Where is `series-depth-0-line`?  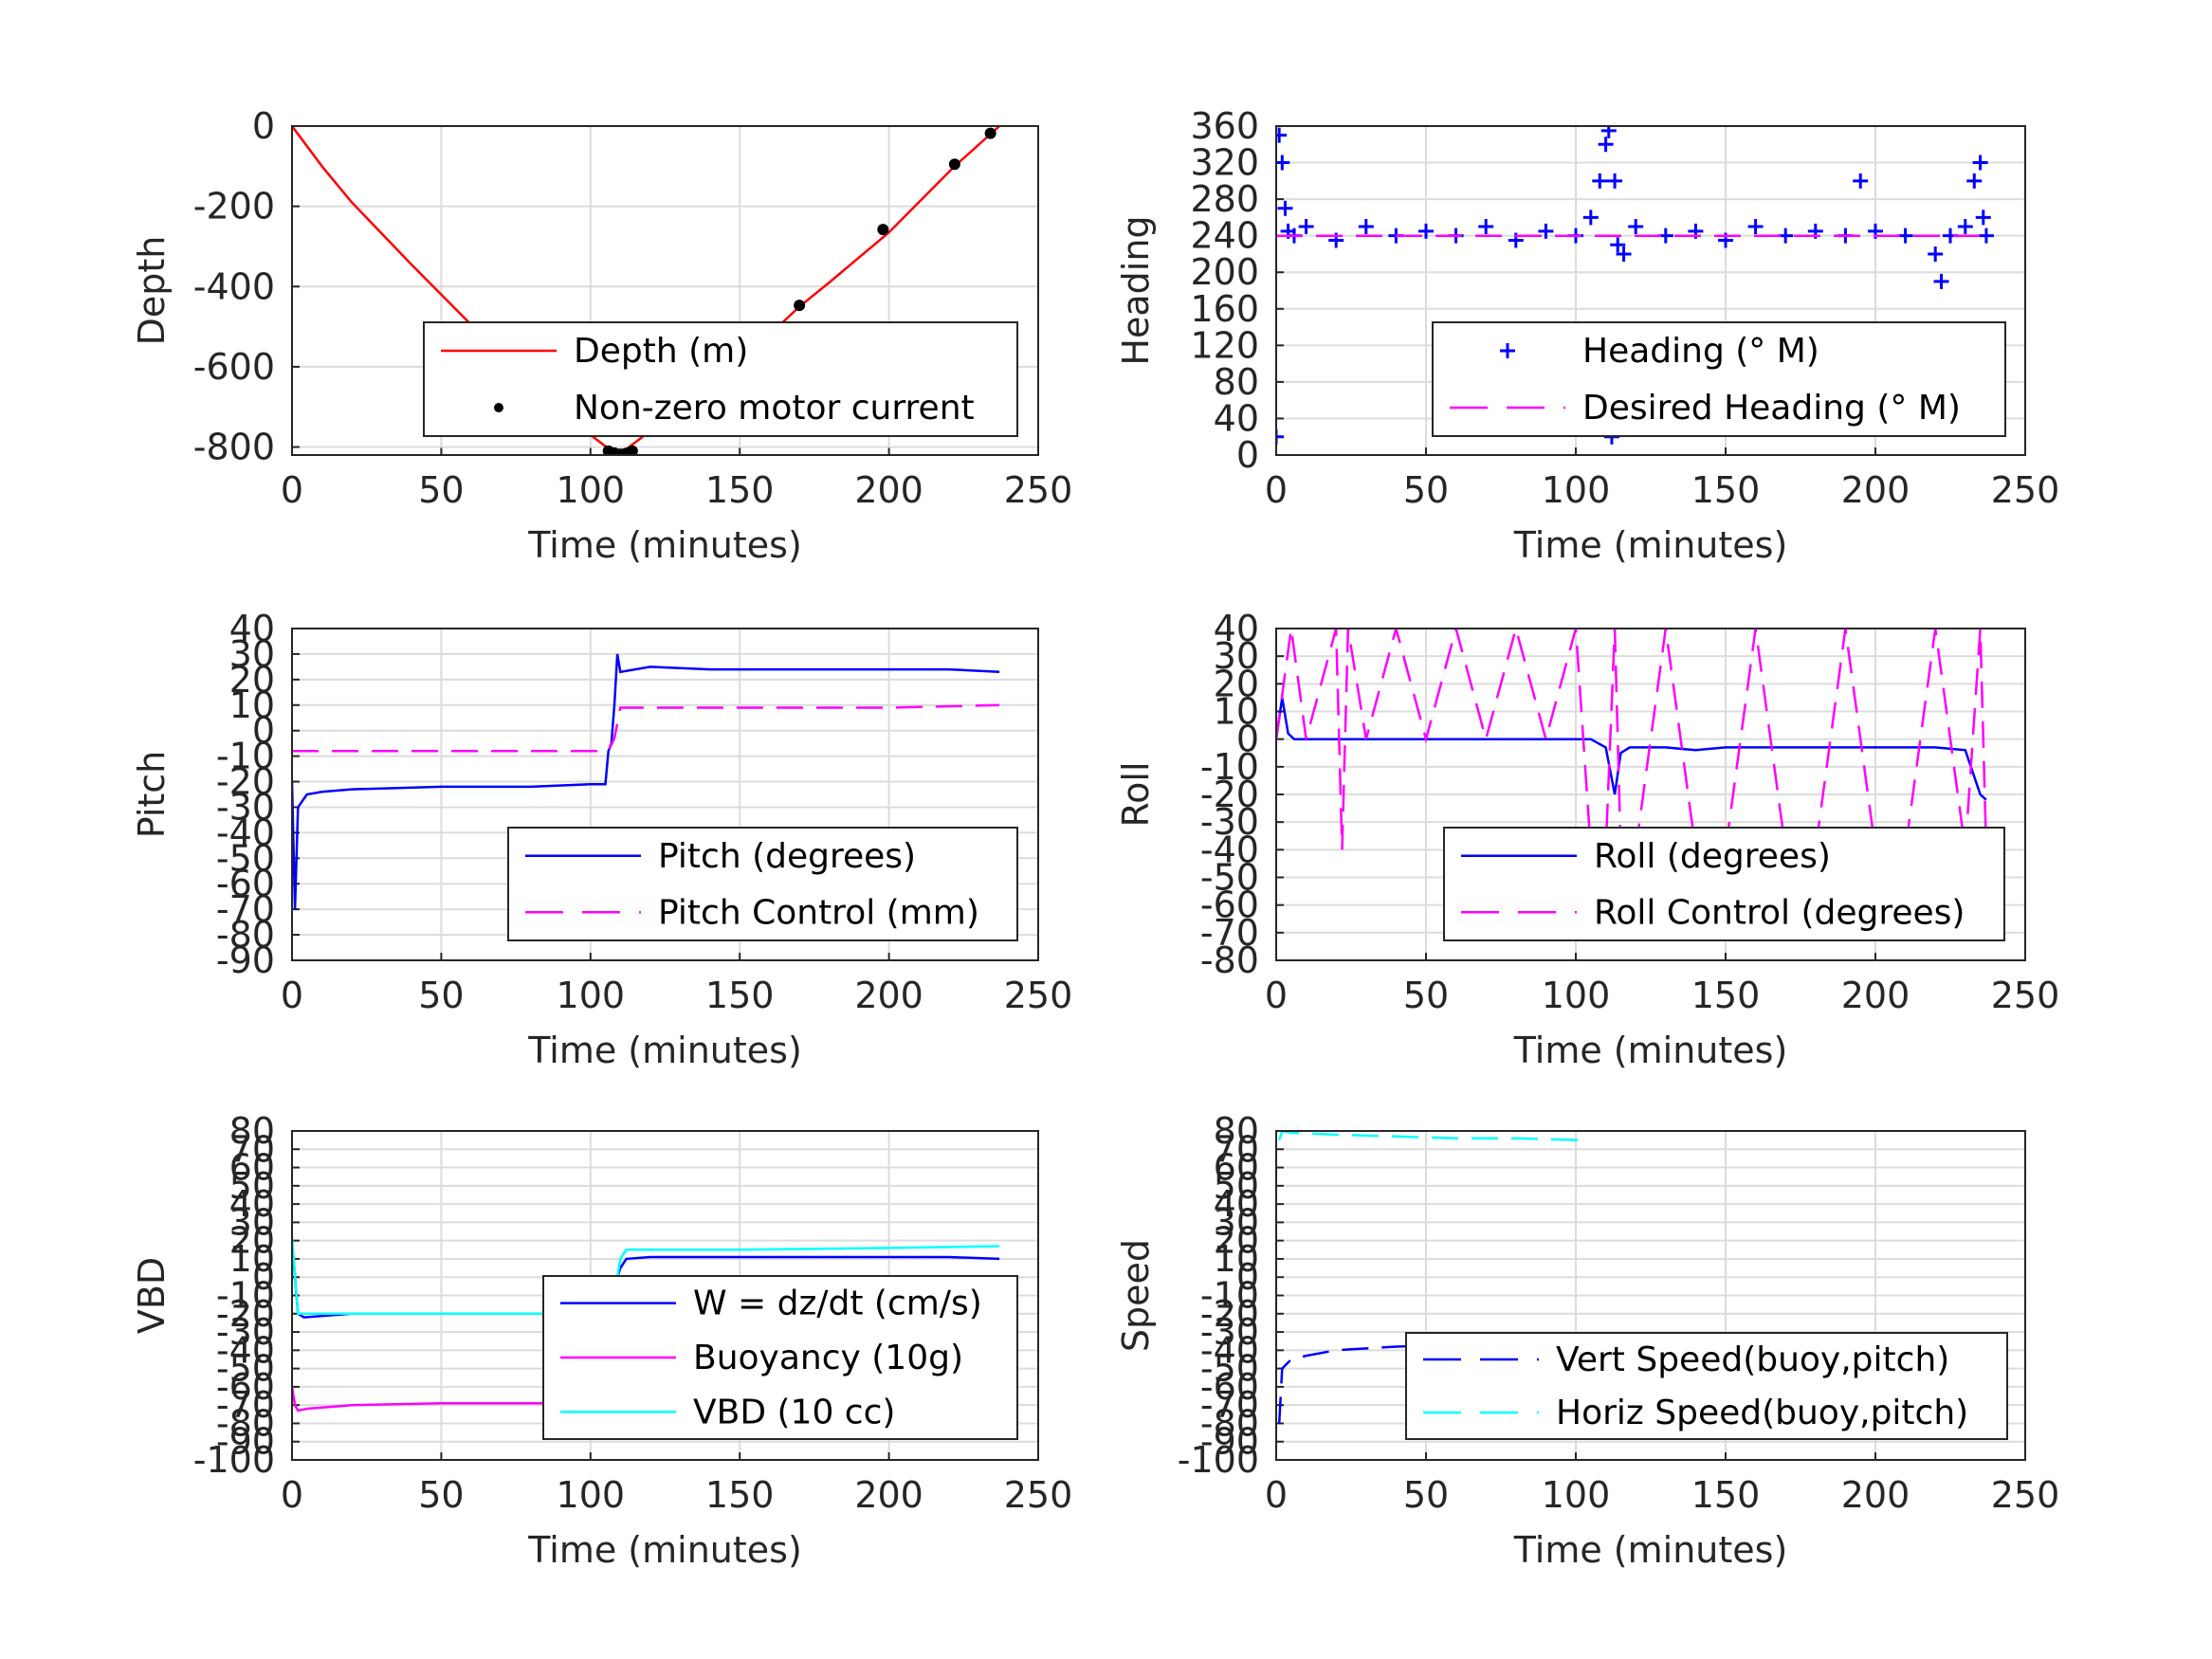
series-depth-0-line is located at coordinates (646, 290).